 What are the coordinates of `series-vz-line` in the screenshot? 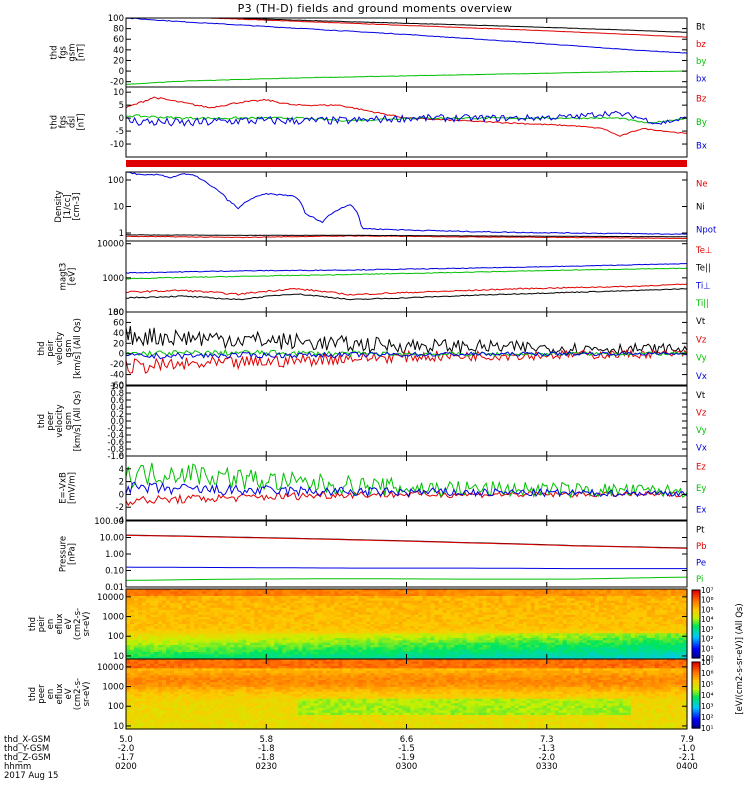 It's located at (406, 361).